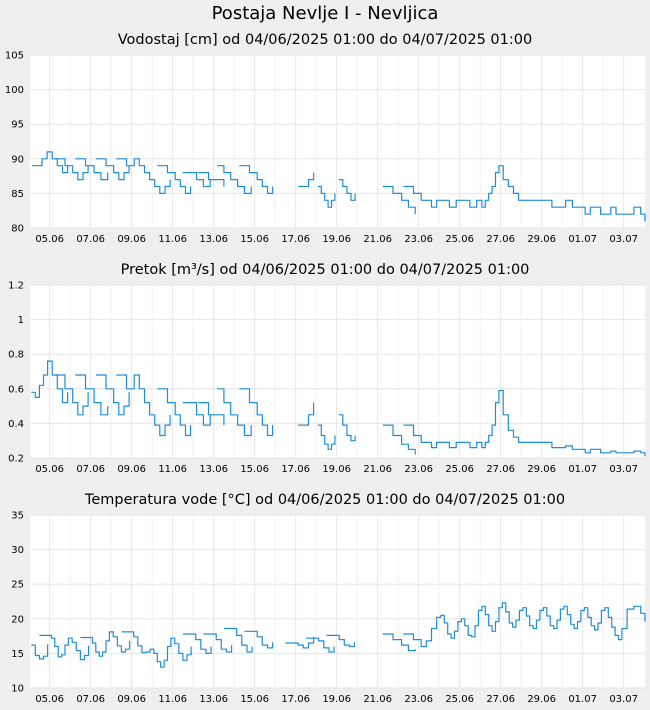 The height and width of the screenshot is (710, 650). What do you see at coordinates (16, 424) in the screenshot?
I see `y-tick-label: 0.4` at bounding box center [16, 424].